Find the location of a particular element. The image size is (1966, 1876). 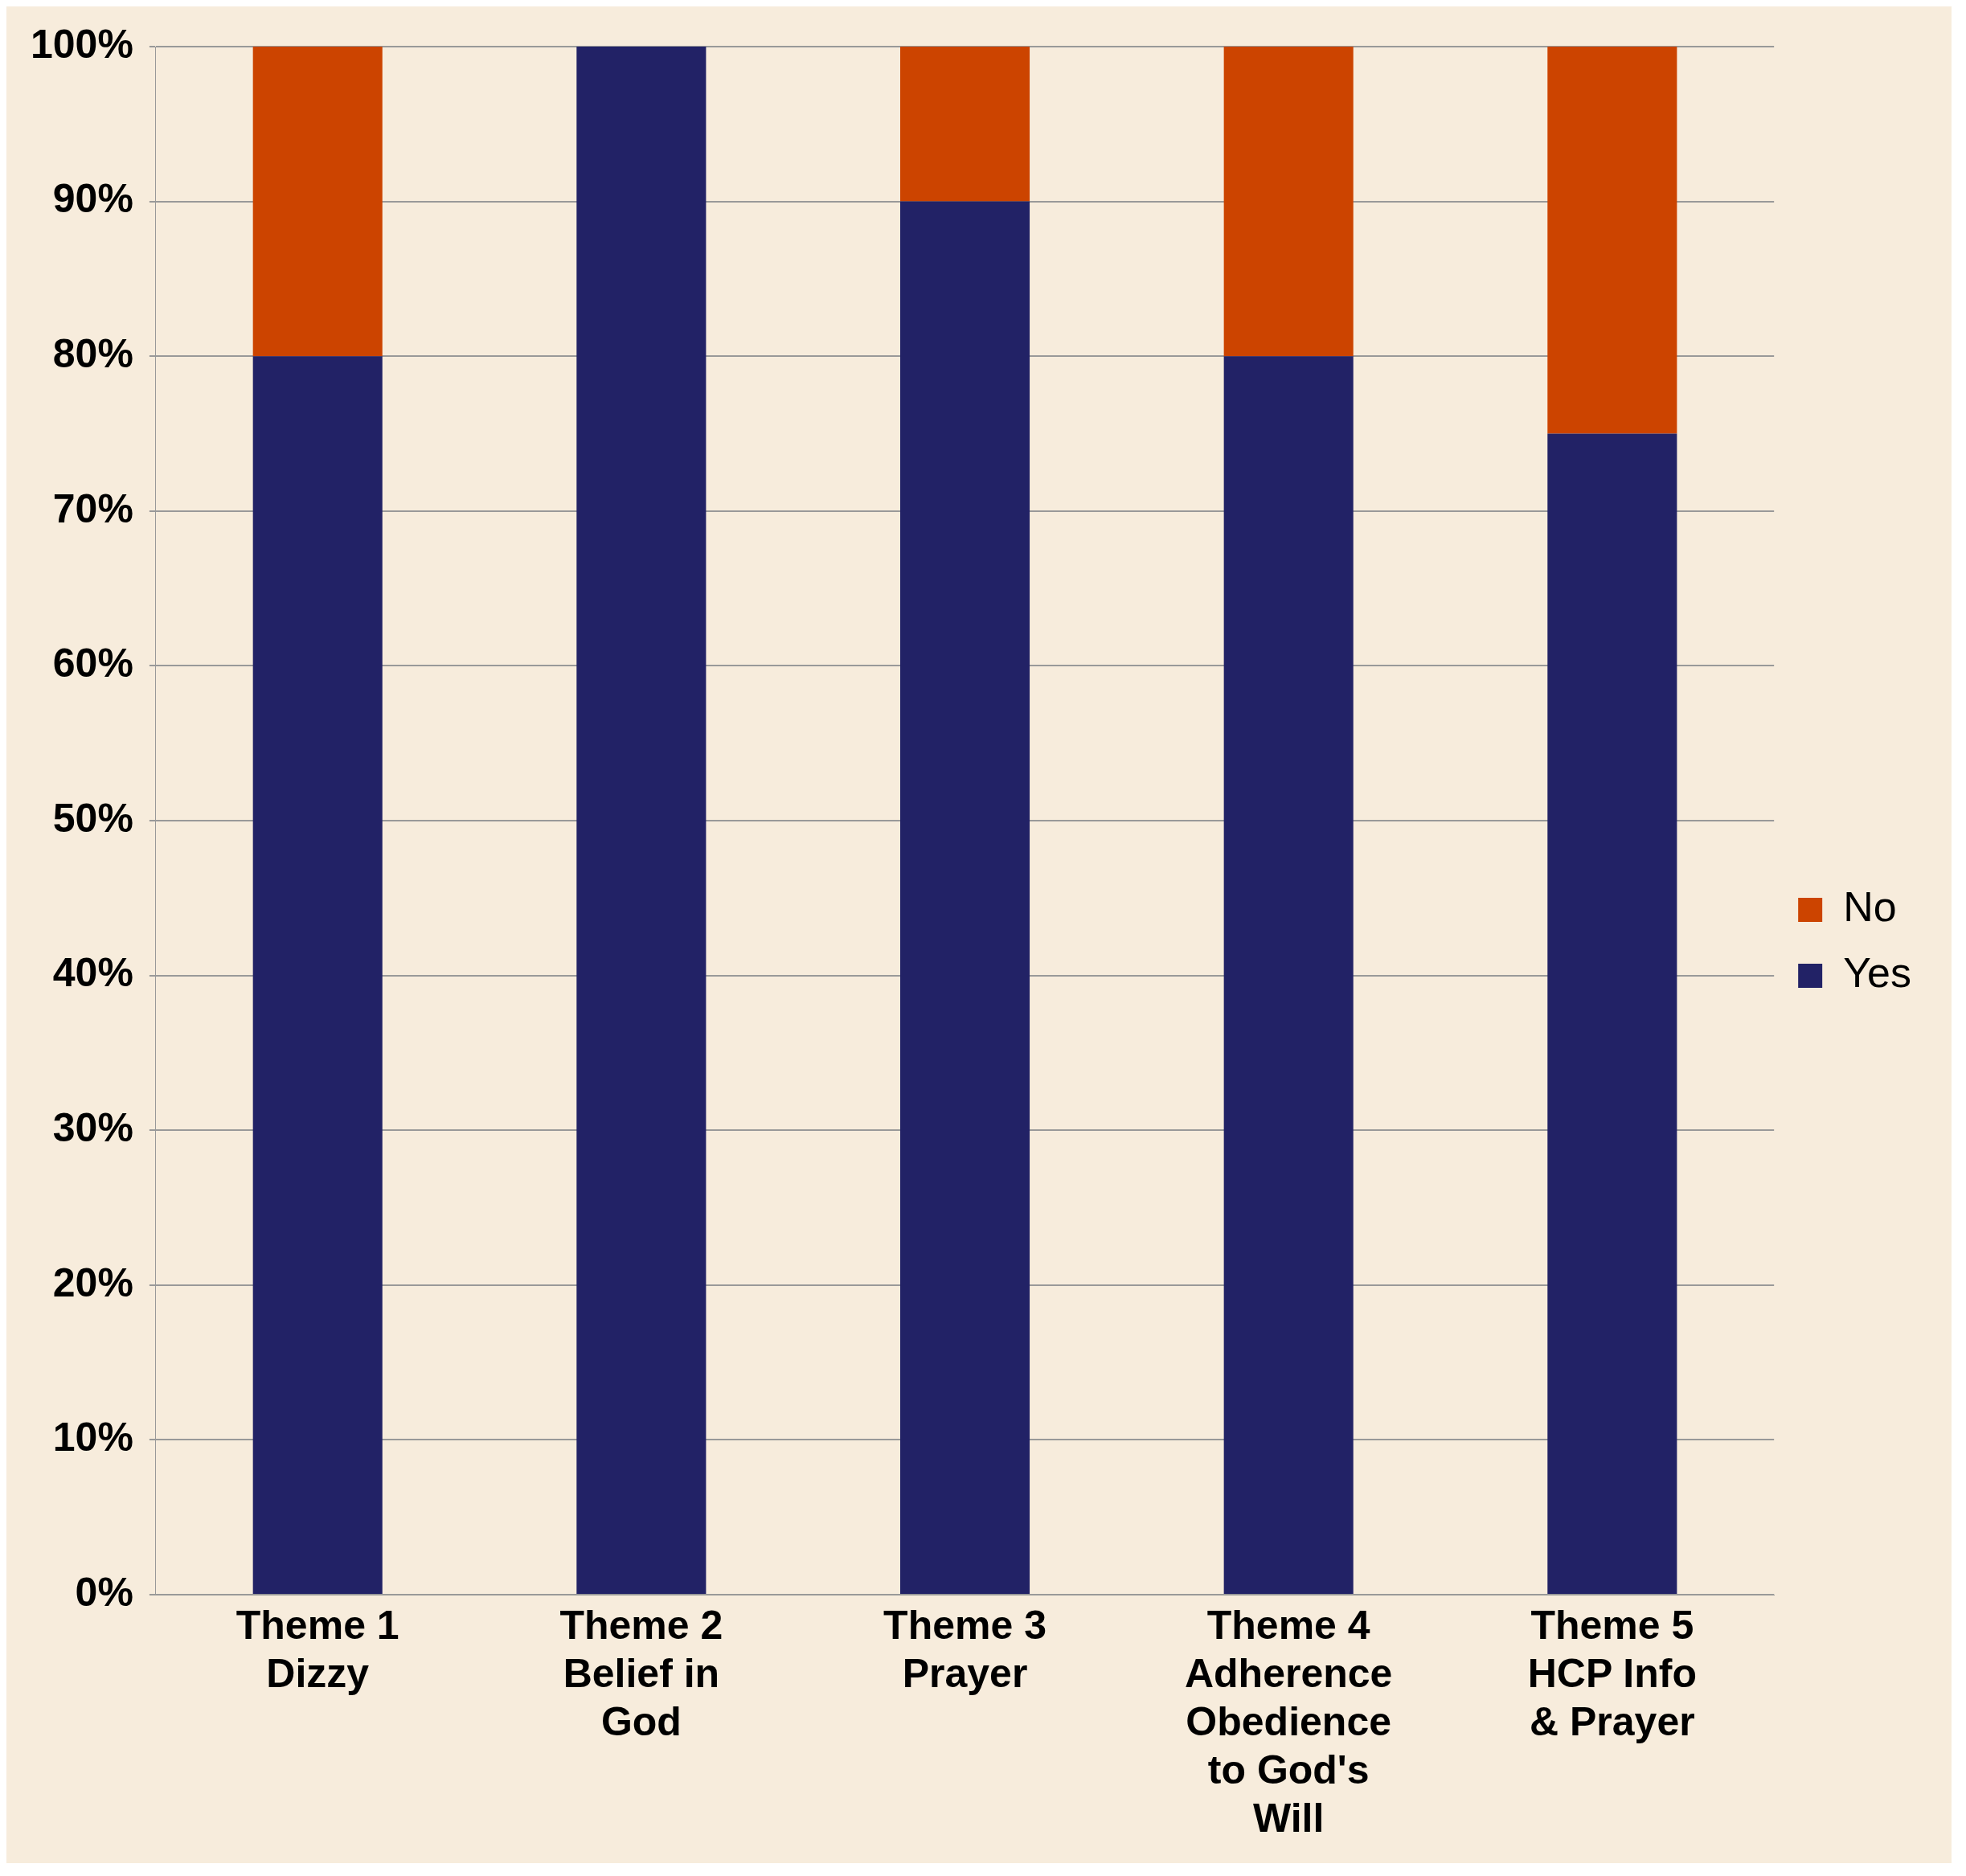

y-tick-label: 80% is located at coordinates (92, 353).